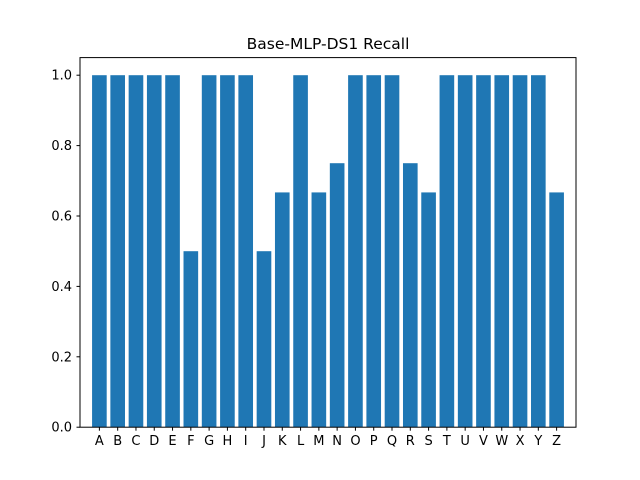 The height and width of the screenshot is (480, 640). Describe the element at coordinates (446, 441) in the screenshot. I see `x-tick-label: T` at that location.